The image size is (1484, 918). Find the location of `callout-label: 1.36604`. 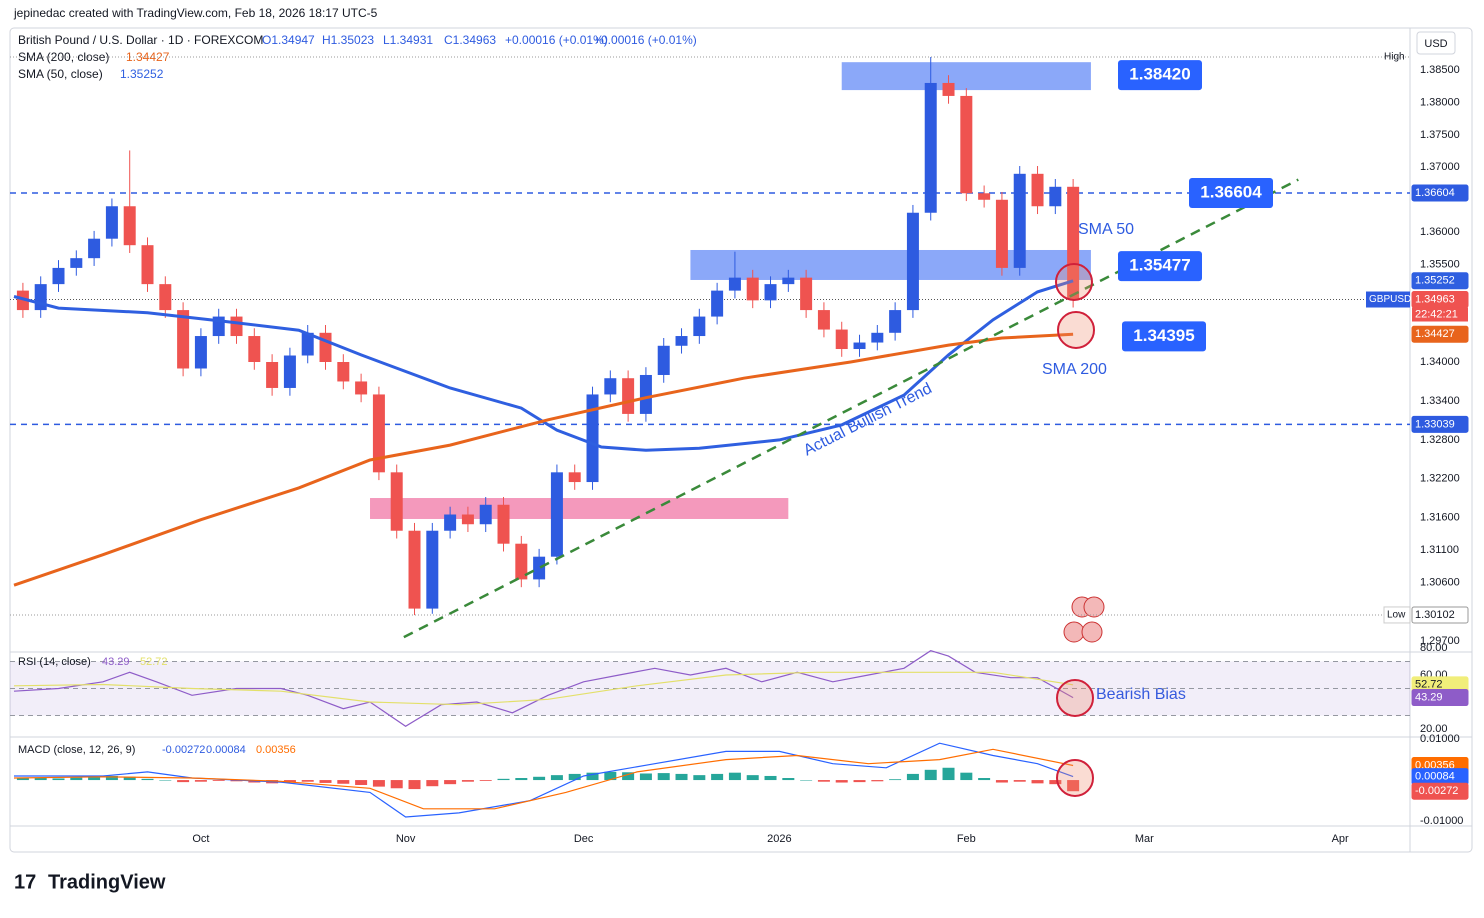

callout-label: 1.36604 is located at coordinates (1231, 191).